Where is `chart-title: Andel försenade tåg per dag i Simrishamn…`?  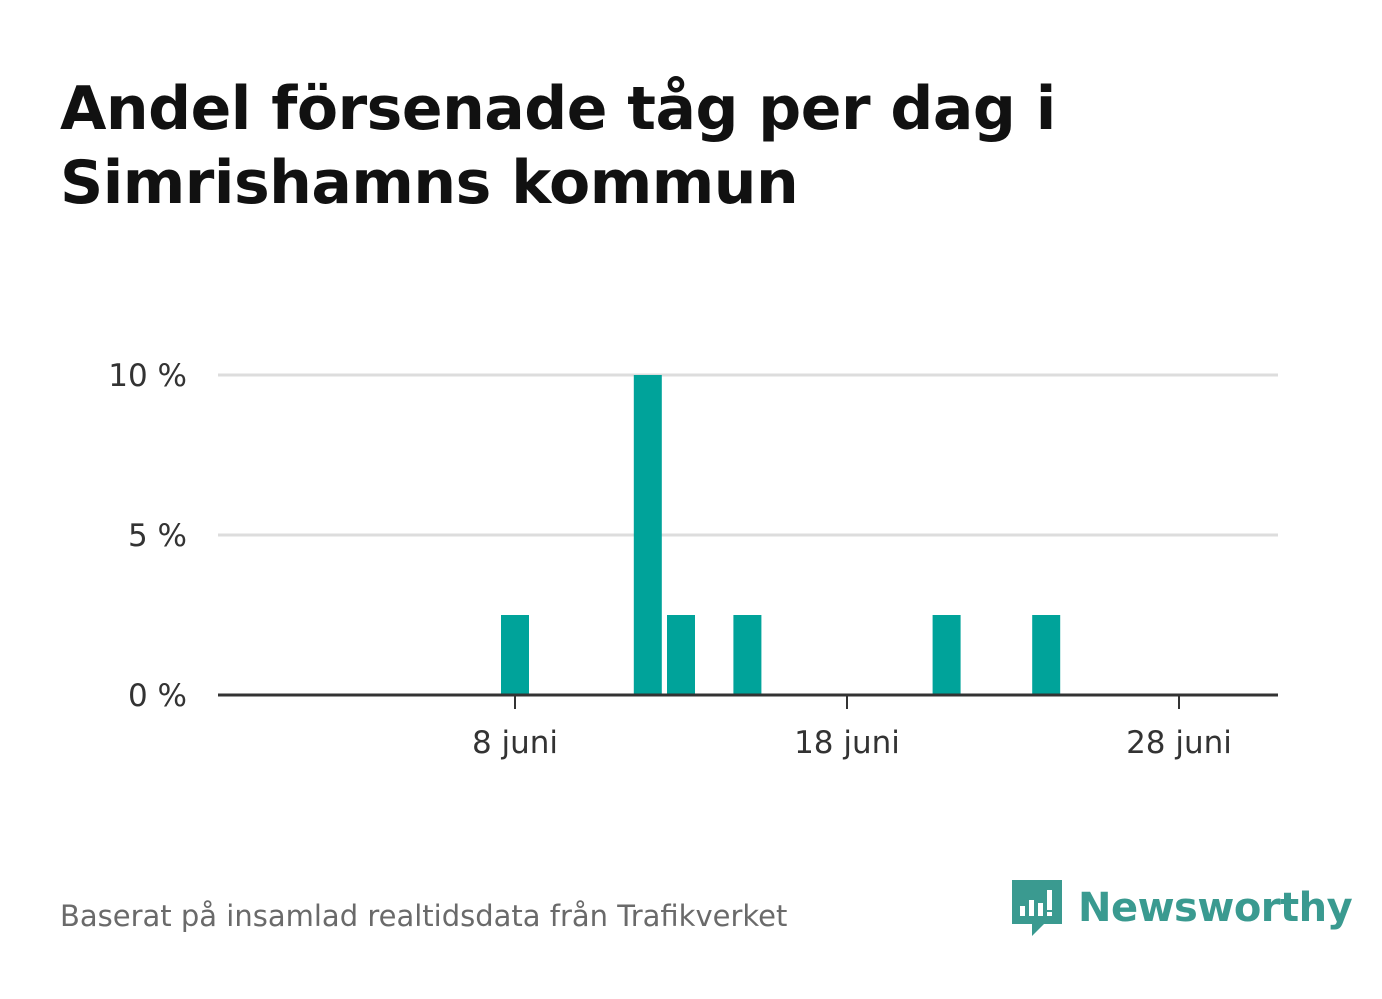 chart-title: Andel försenade tåg per dag i Simrishamn… is located at coordinates (558, 146).